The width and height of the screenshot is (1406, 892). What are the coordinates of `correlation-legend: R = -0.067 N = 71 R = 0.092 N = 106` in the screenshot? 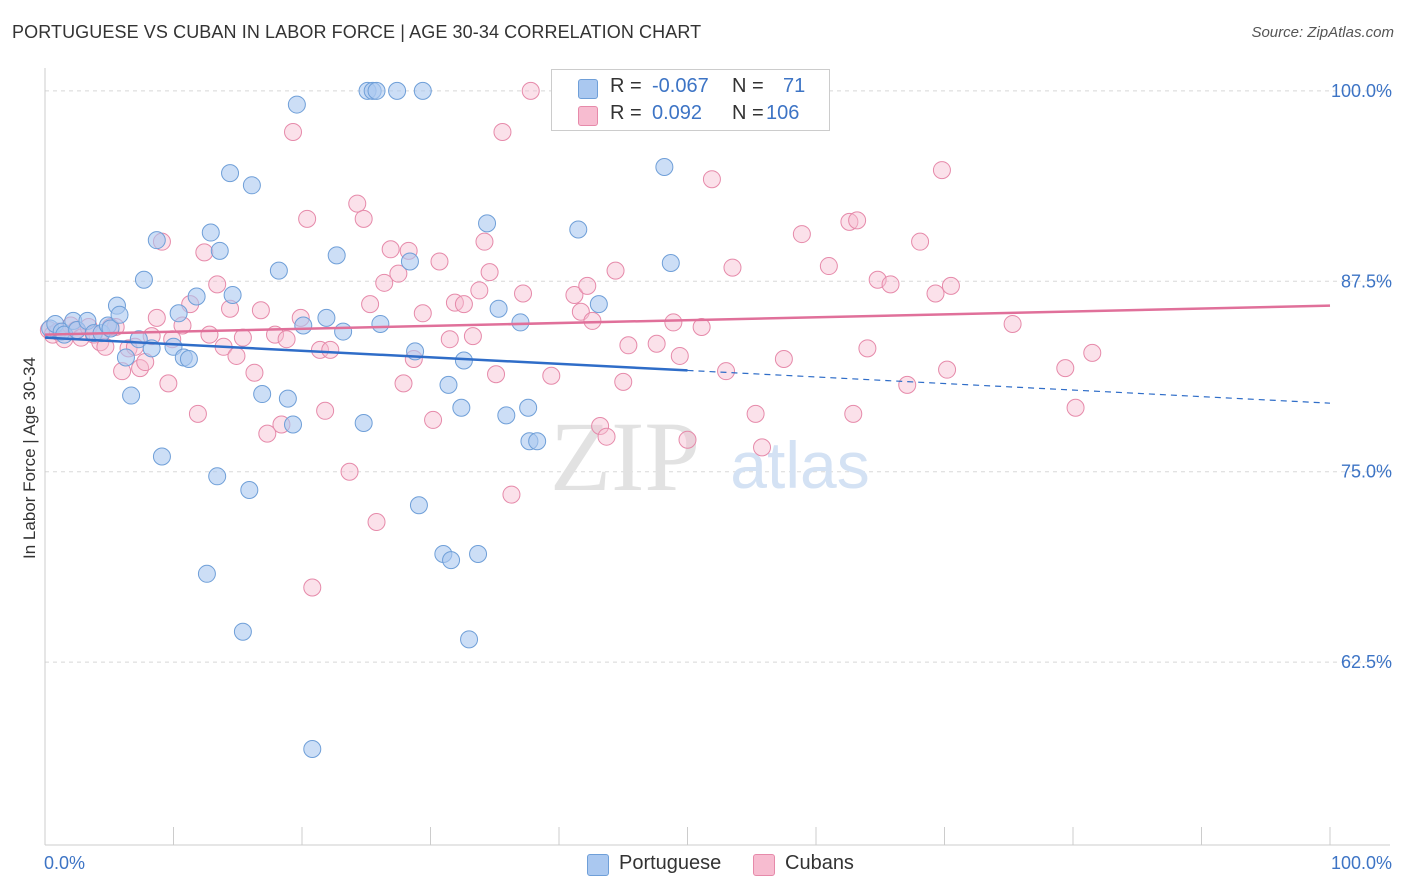 It's located at (690, 100).